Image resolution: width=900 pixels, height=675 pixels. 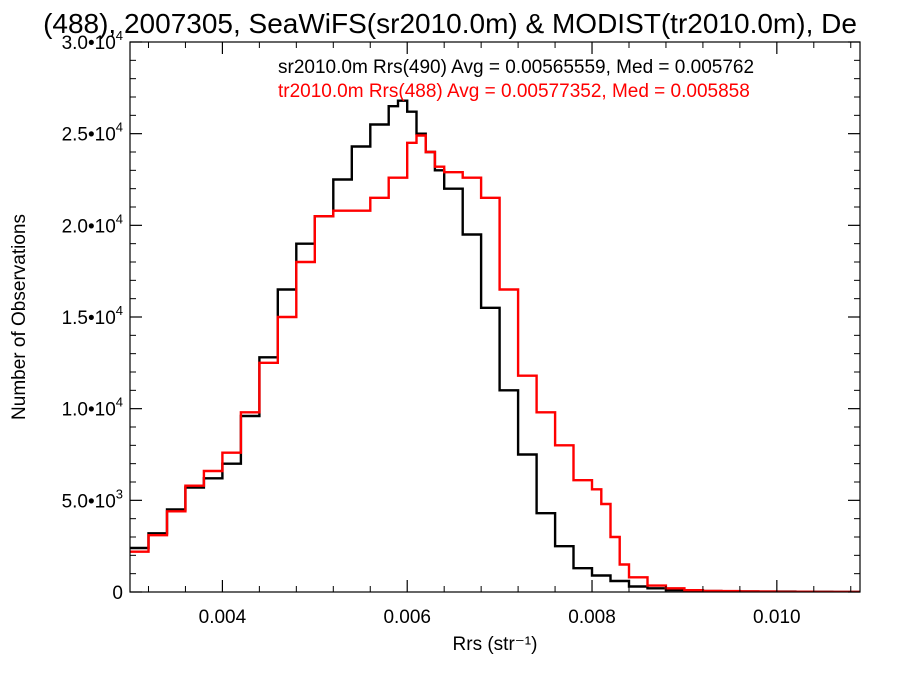 What do you see at coordinates (223, 617) in the screenshot?
I see `x-tick-label: 0.004` at bounding box center [223, 617].